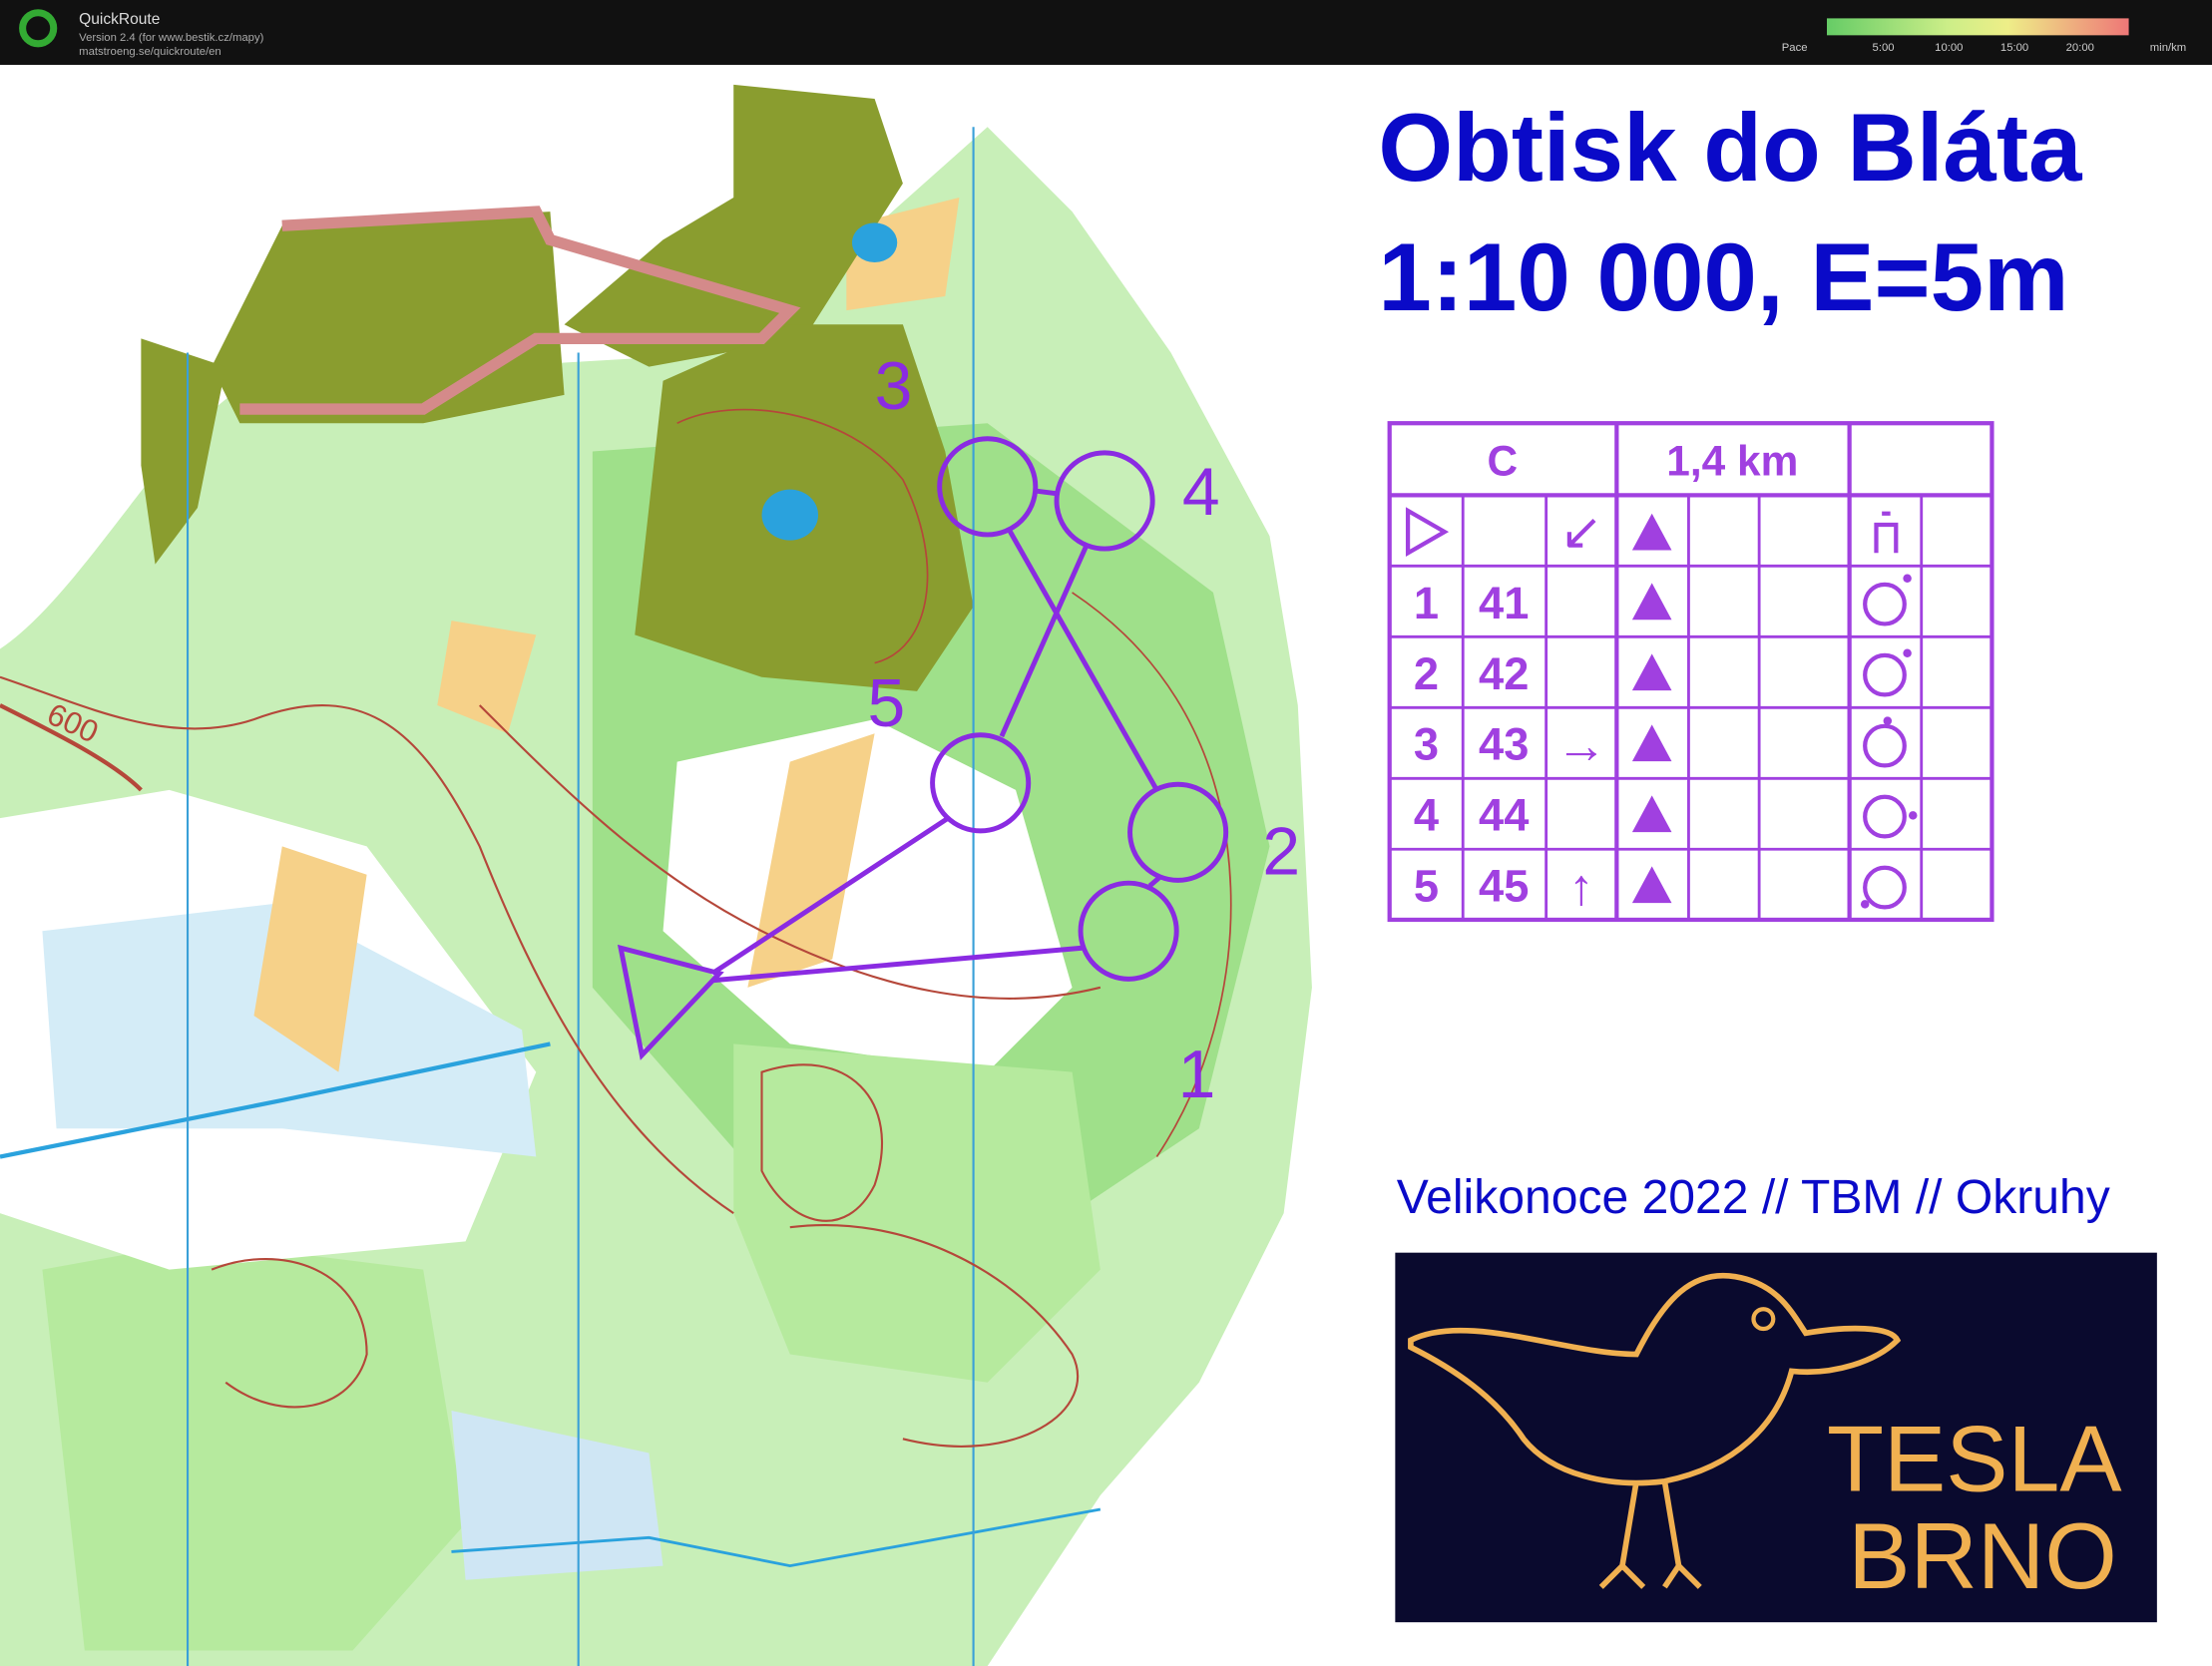 The height and width of the screenshot is (1666, 2212). Describe the element at coordinates (1427, 532) in the screenshot. I see `start-symbol` at that location.